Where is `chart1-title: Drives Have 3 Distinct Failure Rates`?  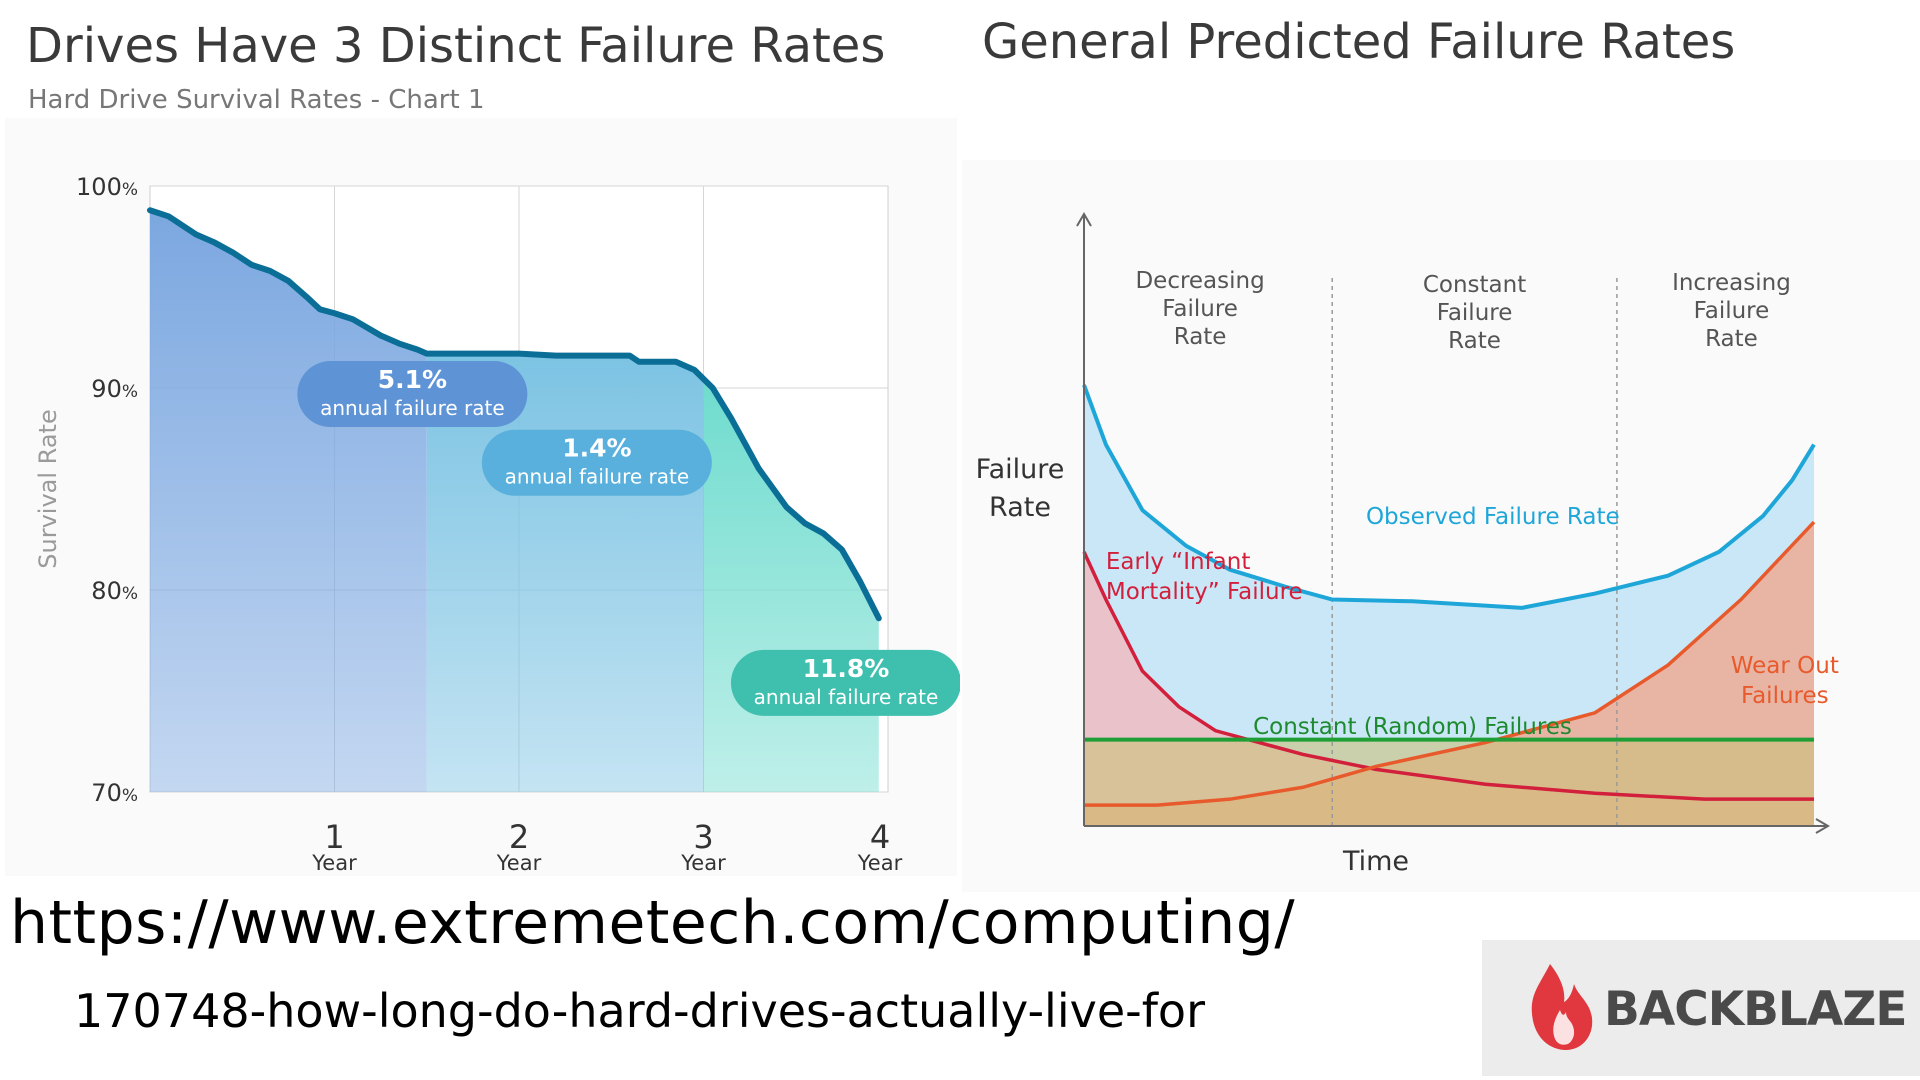 chart1-title: Drives Have 3 Distinct Failure Rates is located at coordinates (455, 46).